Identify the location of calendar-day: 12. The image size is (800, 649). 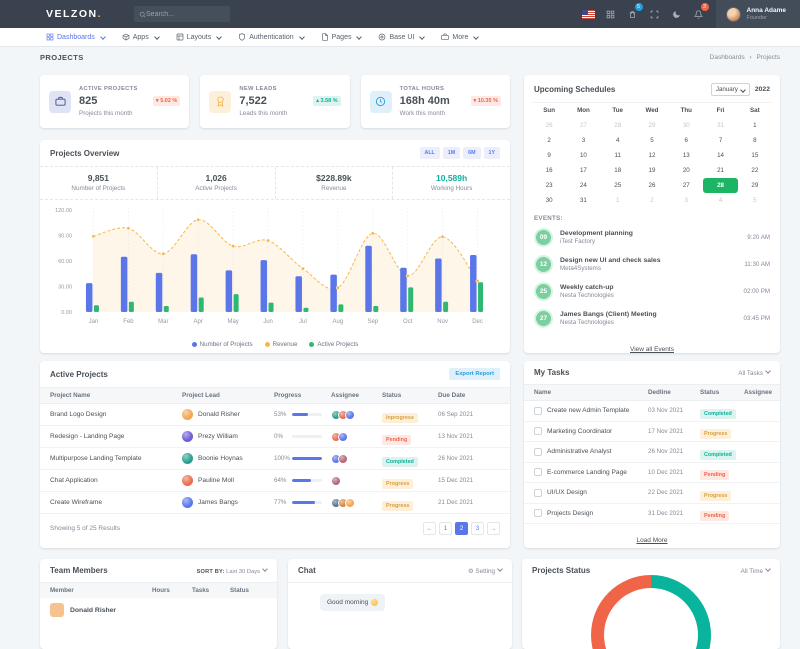
(652, 155).